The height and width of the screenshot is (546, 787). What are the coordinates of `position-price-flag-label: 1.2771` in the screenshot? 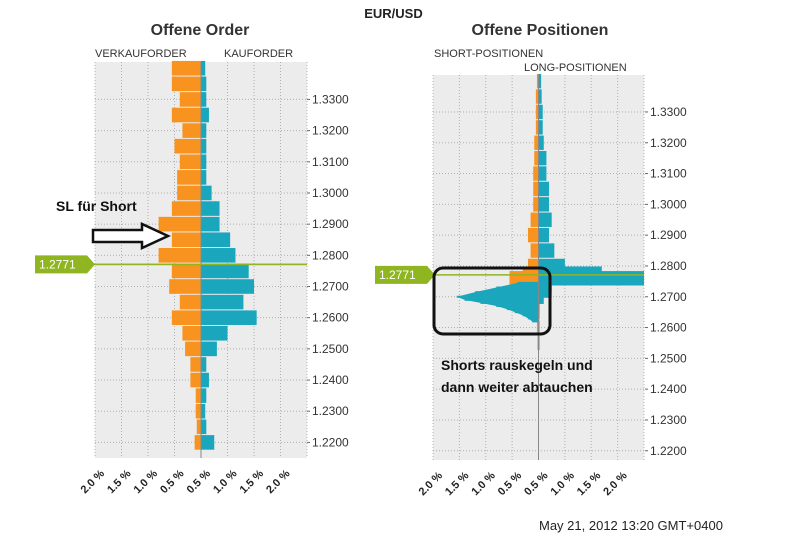 It's located at (397, 275).